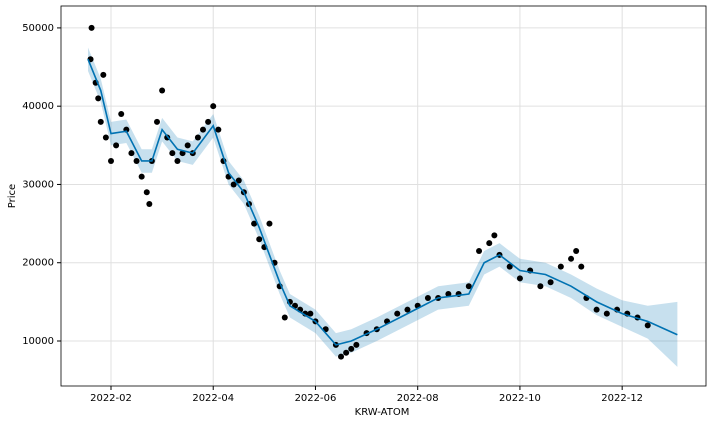 The image size is (712, 428). Describe the element at coordinates (213, 398) in the screenshot. I see `x-tick-label: 2022-04` at that location.